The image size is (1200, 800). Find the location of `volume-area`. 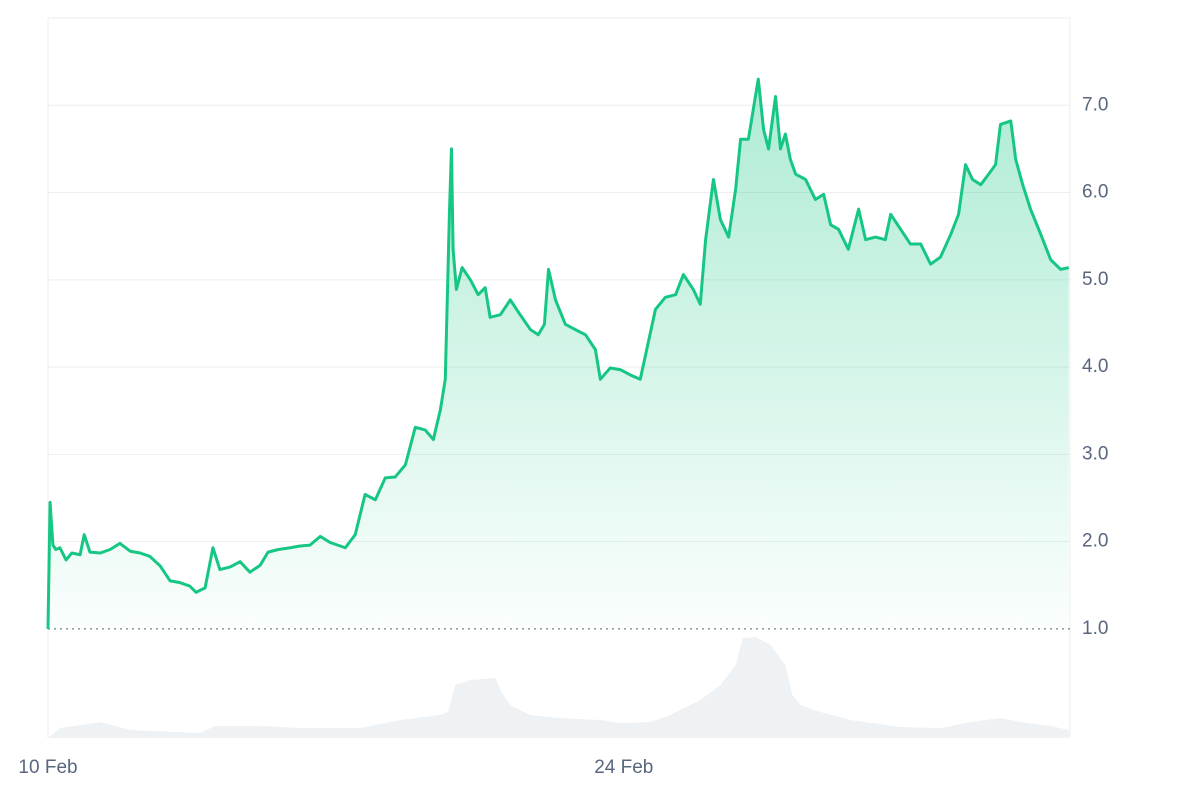

volume-area is located at coordinates (558, 687).